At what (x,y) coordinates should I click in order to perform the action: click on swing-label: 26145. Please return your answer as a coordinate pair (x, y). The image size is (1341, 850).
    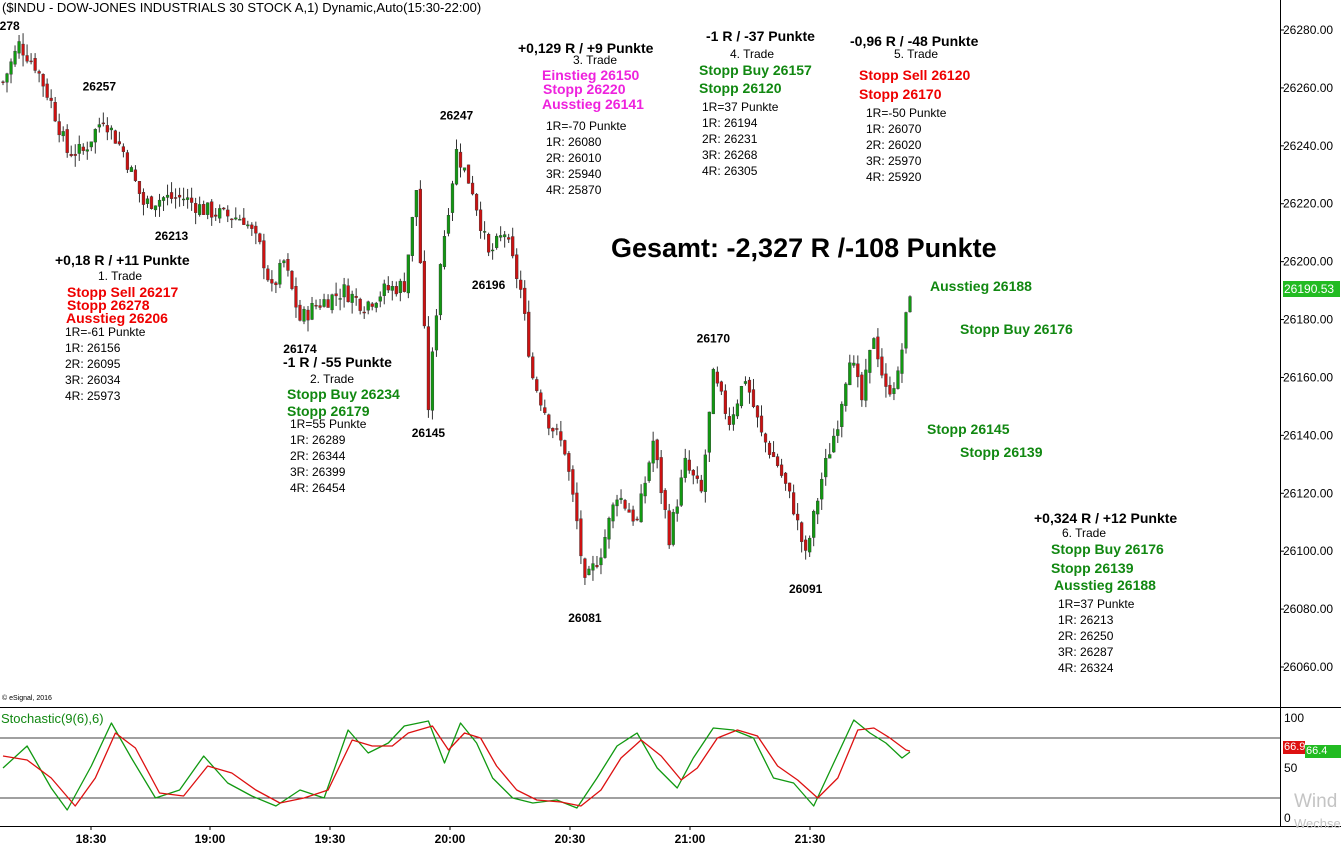
    Looking at the image, I should click on (429, 433).